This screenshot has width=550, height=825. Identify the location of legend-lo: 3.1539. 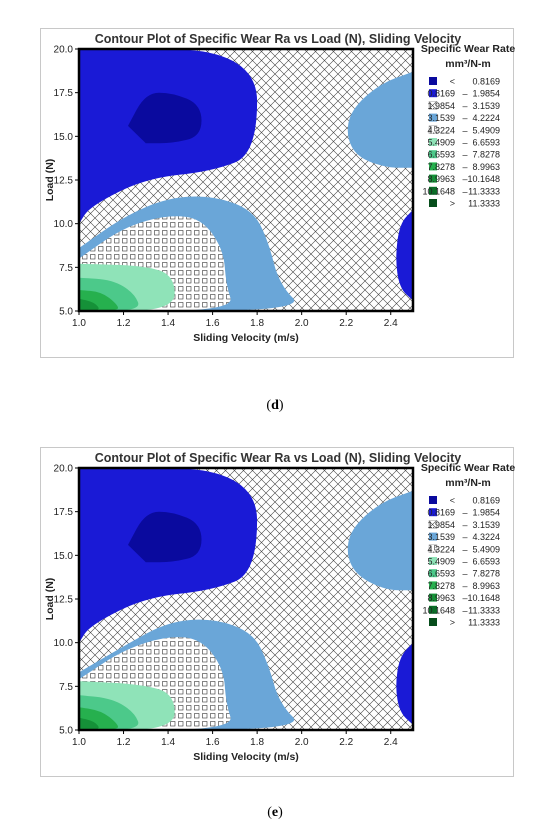
(441, 537).